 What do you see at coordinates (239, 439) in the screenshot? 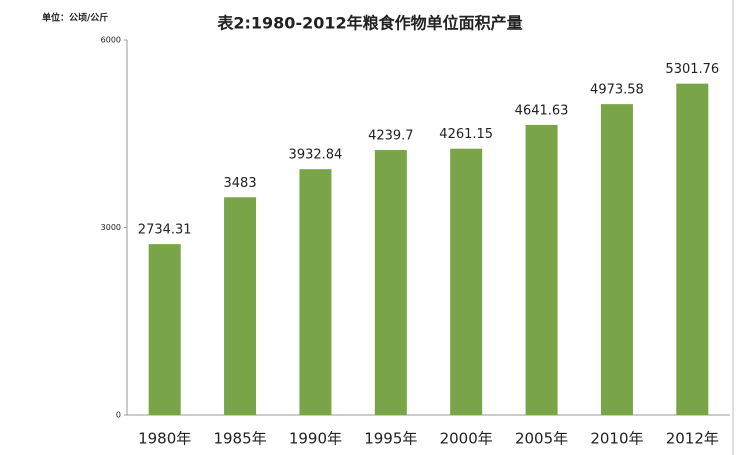
I see `x-tick-label: 1985年` at bounding box center [239, 439].